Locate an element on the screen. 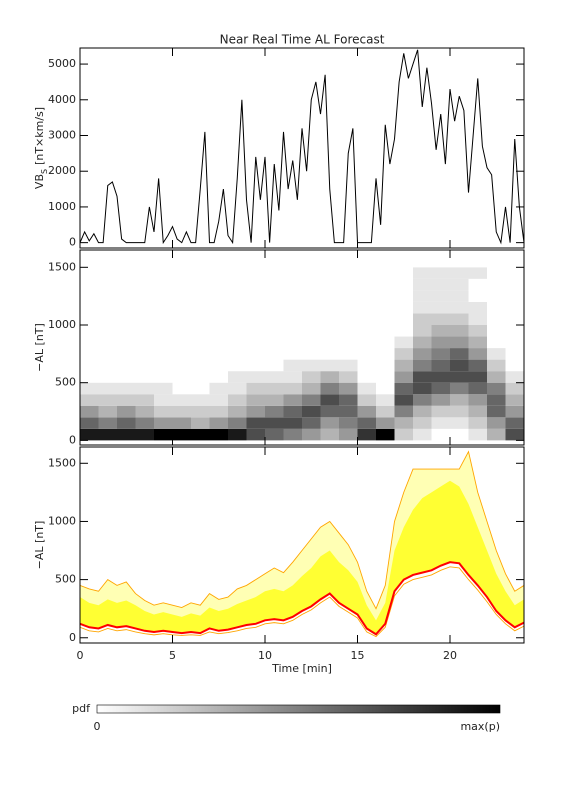 This screenshot has height=792, width=576. y-tick-label: 0 is located at coordinates (72, 637).